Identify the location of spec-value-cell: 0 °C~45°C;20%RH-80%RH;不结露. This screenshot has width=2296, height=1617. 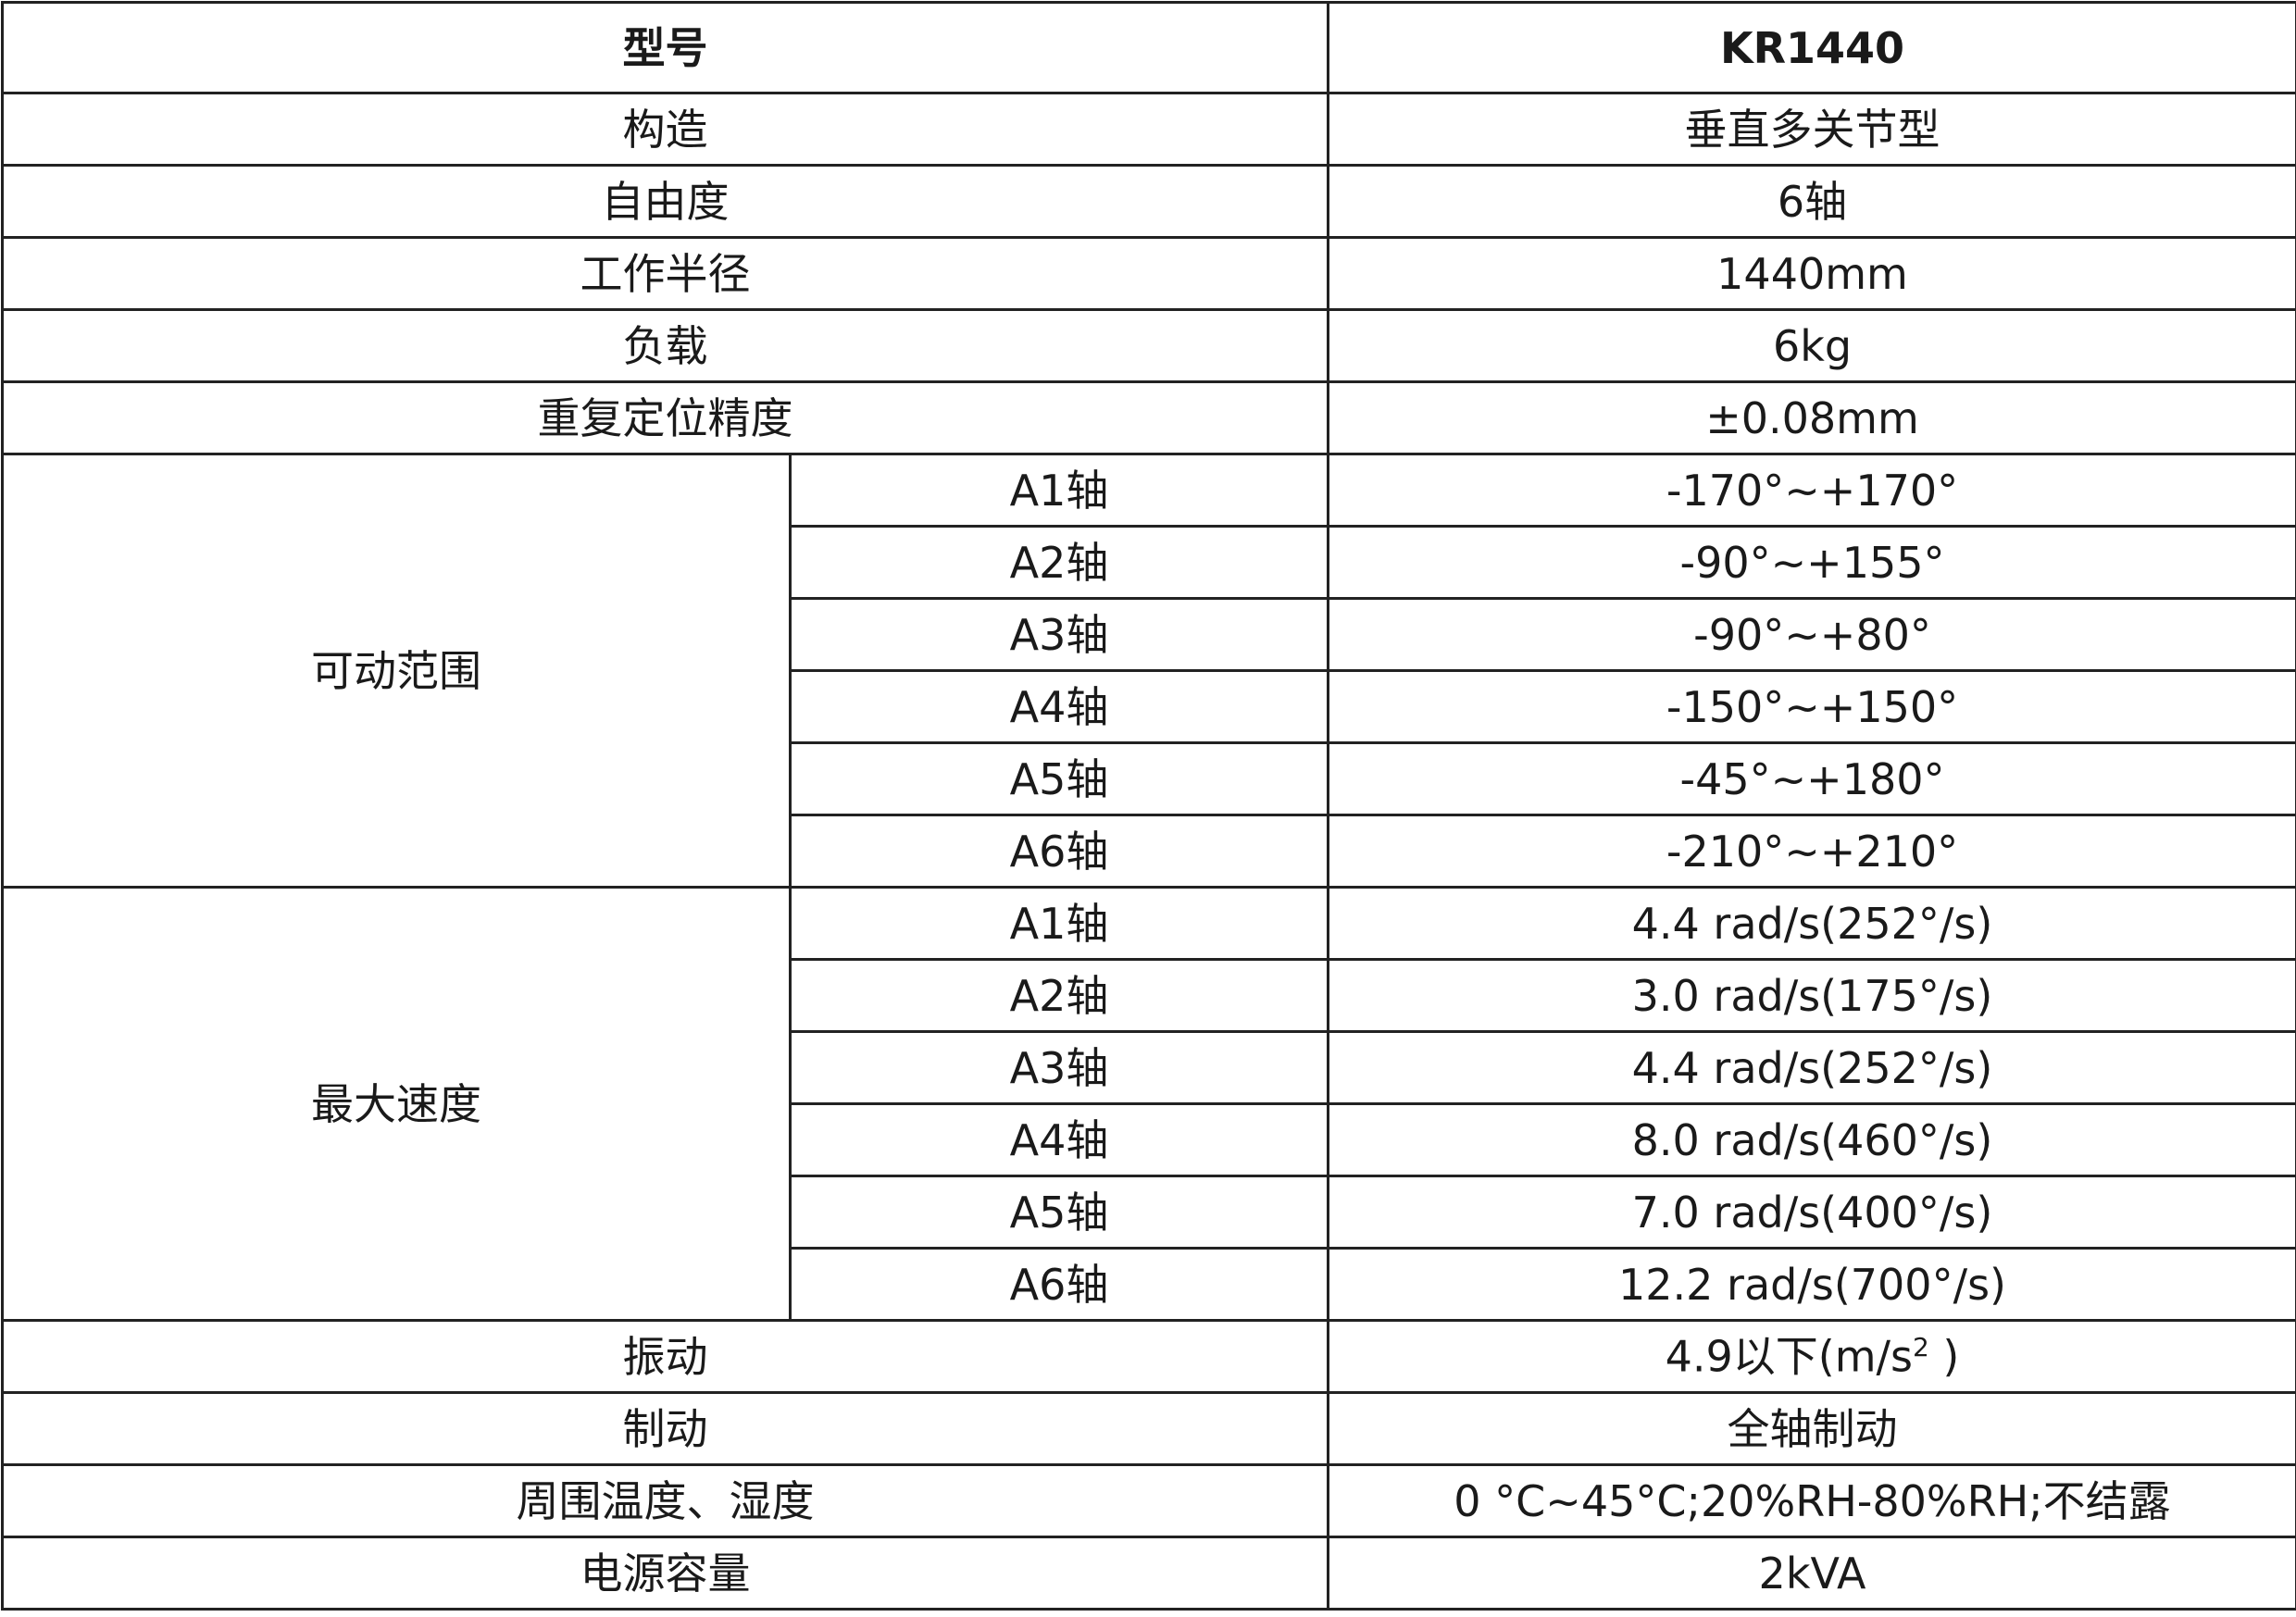
(1812, 1501).